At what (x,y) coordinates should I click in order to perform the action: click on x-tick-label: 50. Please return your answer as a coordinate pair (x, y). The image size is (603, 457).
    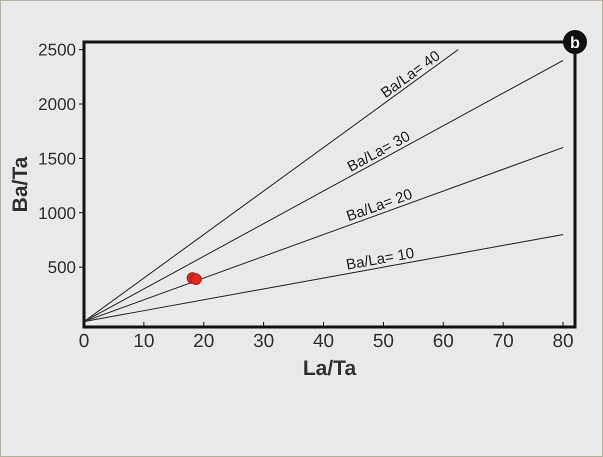
    Looking at the image, I should click on (383, 341).